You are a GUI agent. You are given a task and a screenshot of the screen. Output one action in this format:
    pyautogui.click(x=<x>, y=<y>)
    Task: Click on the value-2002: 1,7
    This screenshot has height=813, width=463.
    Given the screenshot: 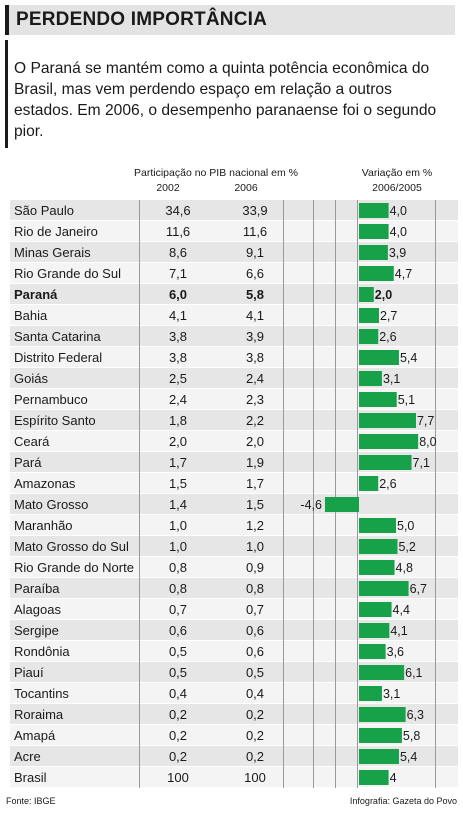 What is the action you would take?
    pyautogui.click(x=178, y=462)
    